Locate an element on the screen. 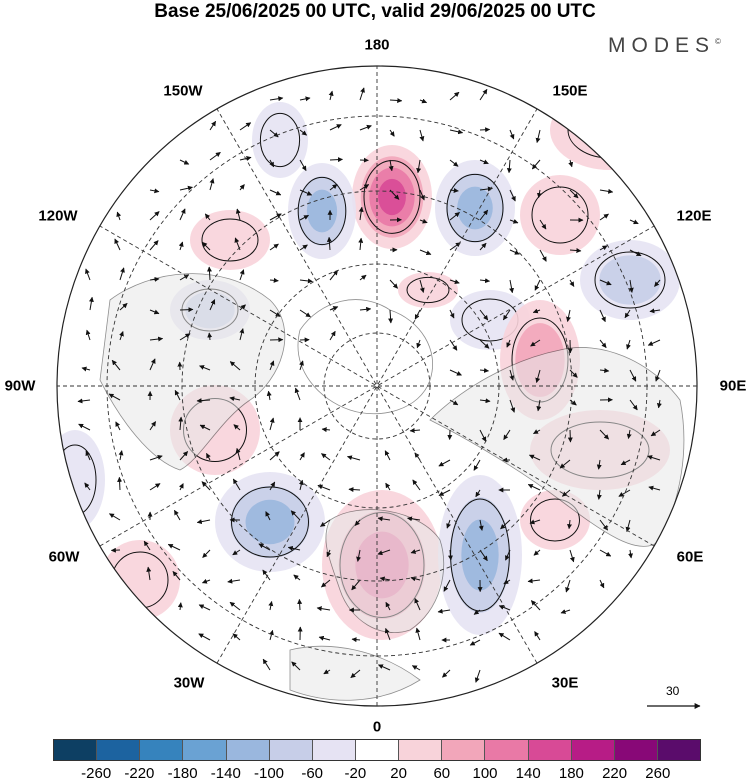 This screenshot has width=750, height=783. colorbar-tick-label: -220 is located at coordinates (139, 773).